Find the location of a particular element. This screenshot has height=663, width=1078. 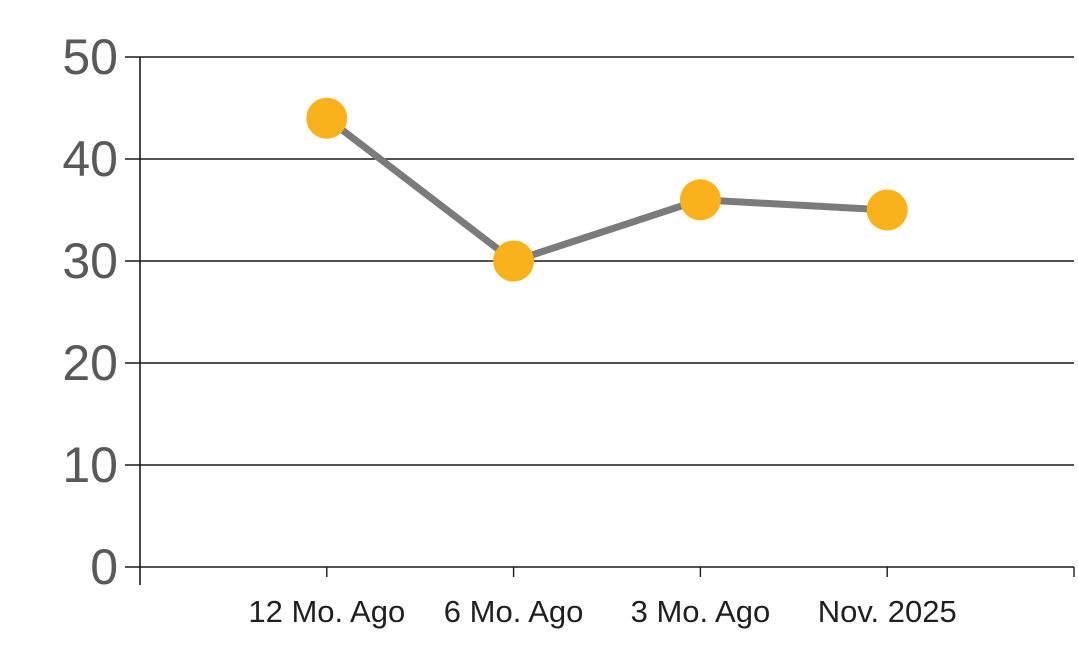

y-axis-tick-label: 40 is located at coordinates (90, 159).